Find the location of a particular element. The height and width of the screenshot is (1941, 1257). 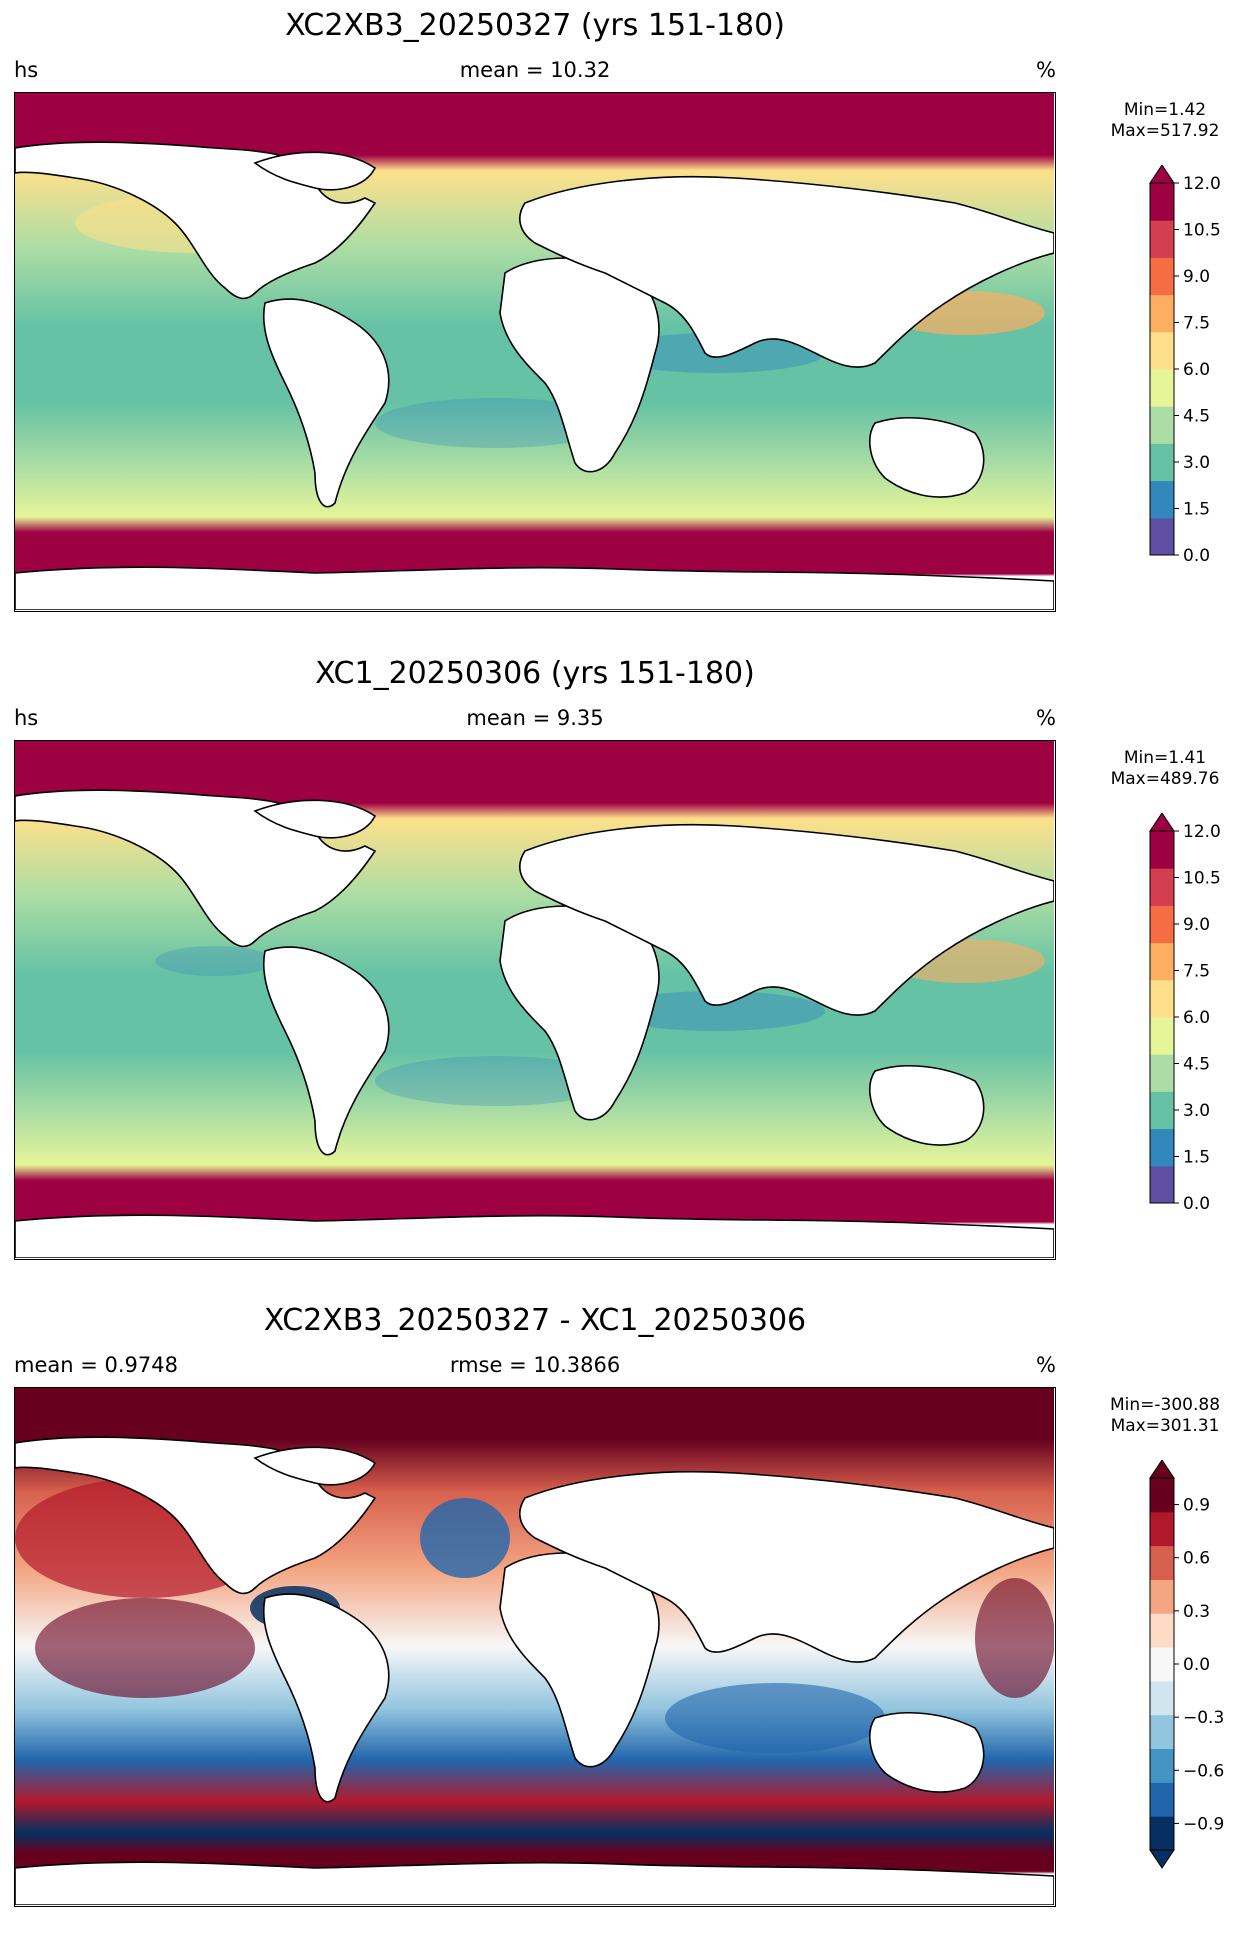

colorbar: −0.9 −0.6 −0.3 0.0 0.3 0.6 0.9 is located at coordinates (1186, 1664).